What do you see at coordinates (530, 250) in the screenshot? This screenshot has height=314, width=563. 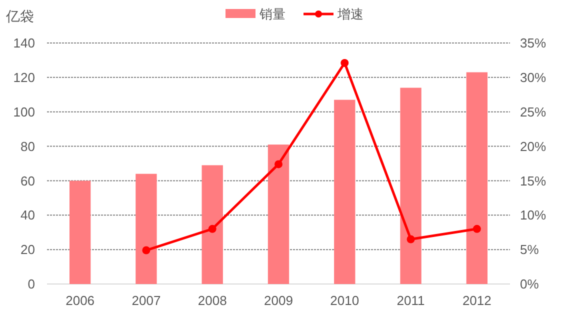 I see `y2-tick-label: 5%` at bounding box center [530, 250].